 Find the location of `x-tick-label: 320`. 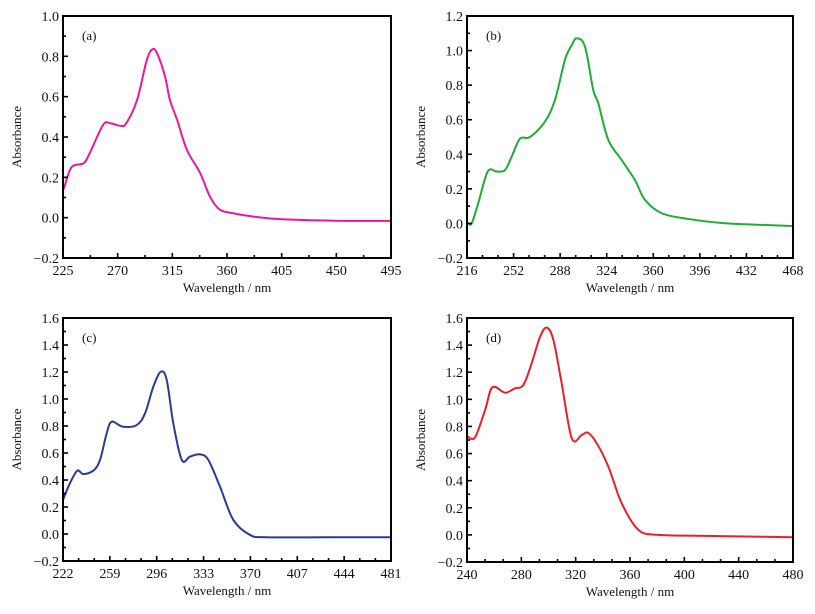

x-tick-label: 320 is located at coordinates (575, 575).